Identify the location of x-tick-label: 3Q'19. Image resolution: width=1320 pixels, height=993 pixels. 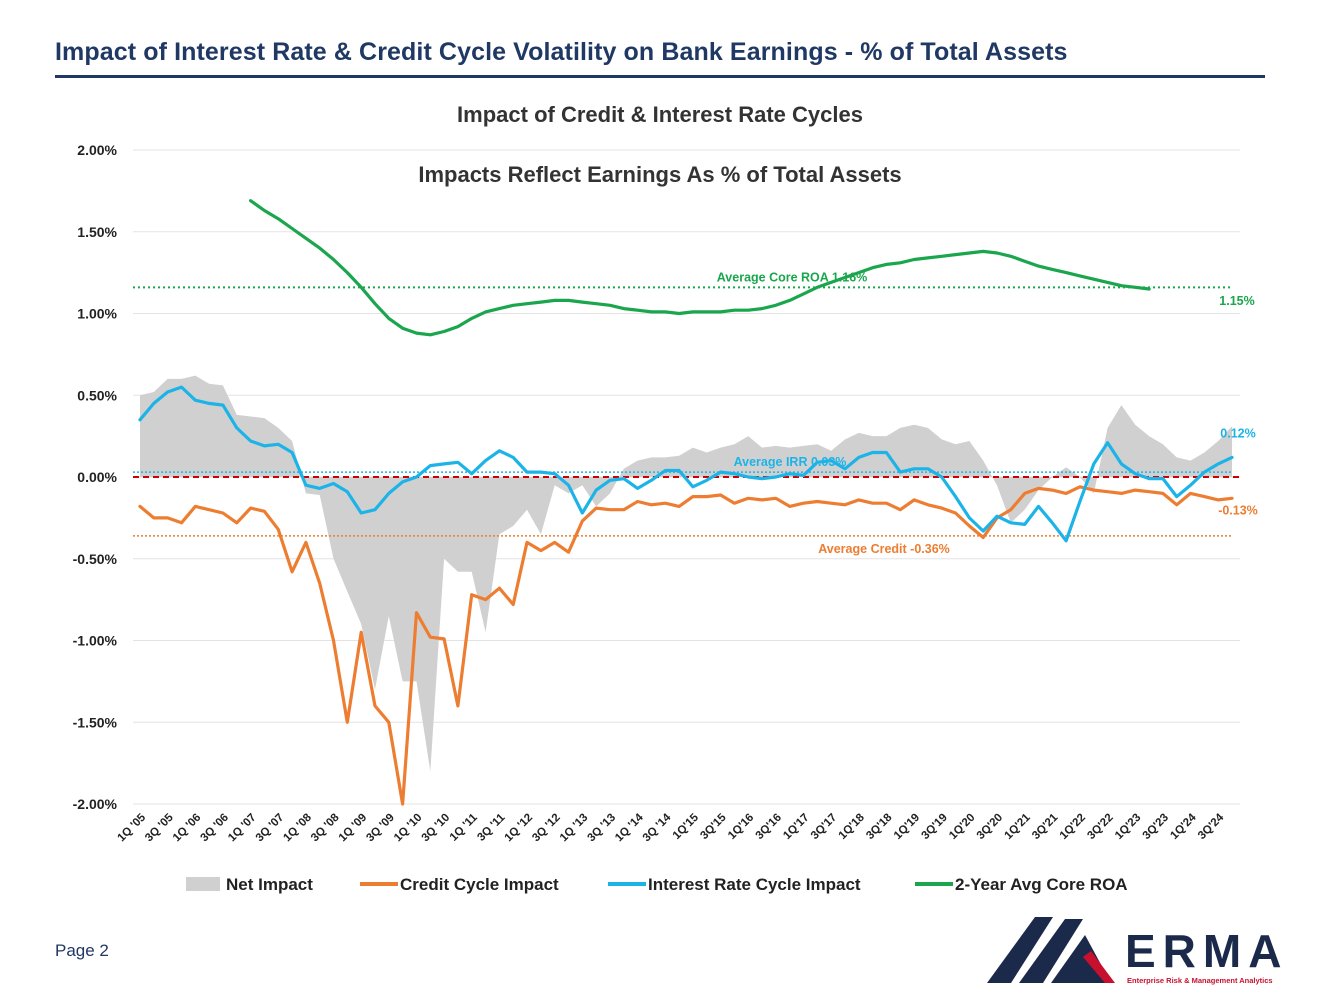
(935, 827).